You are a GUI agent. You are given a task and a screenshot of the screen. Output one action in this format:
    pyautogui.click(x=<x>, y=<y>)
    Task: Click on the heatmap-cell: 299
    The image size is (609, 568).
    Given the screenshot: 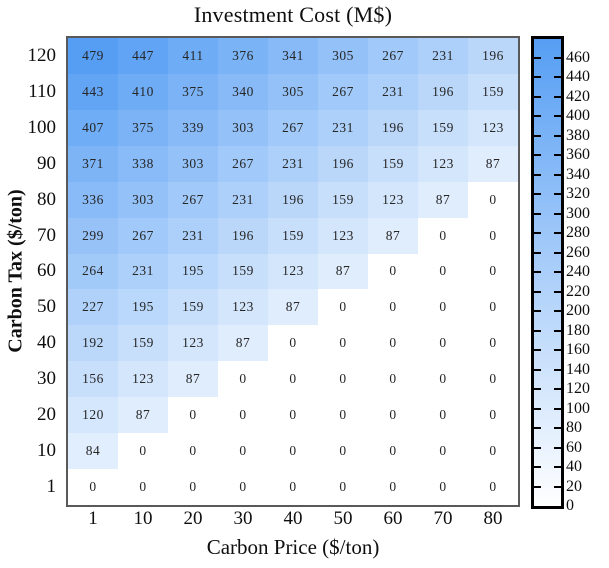 What is the action you would take?
    pyautogui.click(x=93, y=235)
    